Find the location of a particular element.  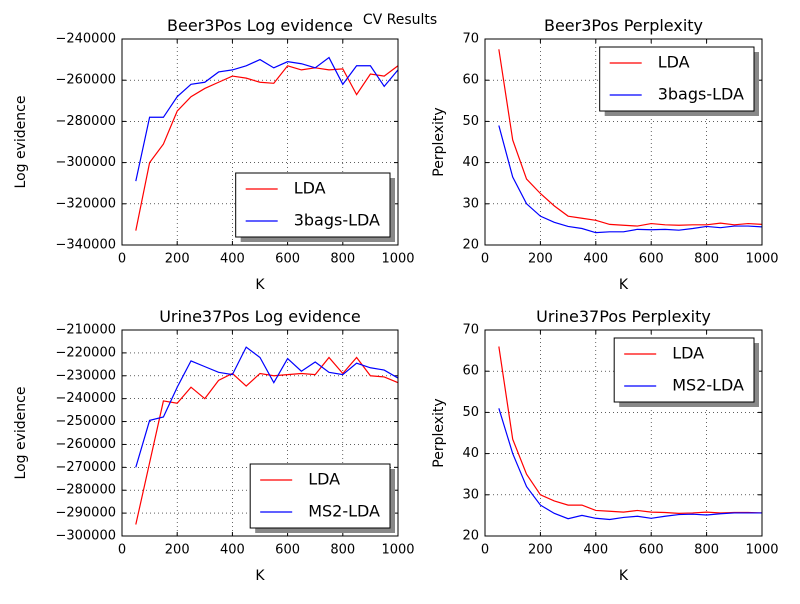

y-tick-label: −220000 is located at coordinates (85, 352).